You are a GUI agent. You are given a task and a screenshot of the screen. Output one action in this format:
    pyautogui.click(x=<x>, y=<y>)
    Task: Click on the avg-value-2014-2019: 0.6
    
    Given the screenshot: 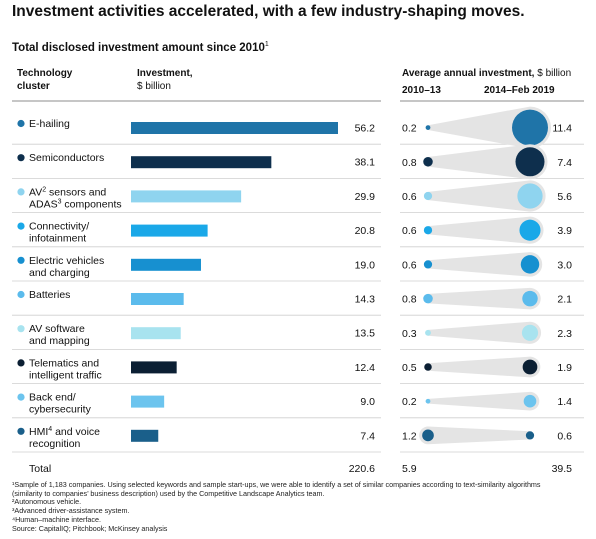 What is the action you would take?
    pyautogui.click(x=564, y=436)
    